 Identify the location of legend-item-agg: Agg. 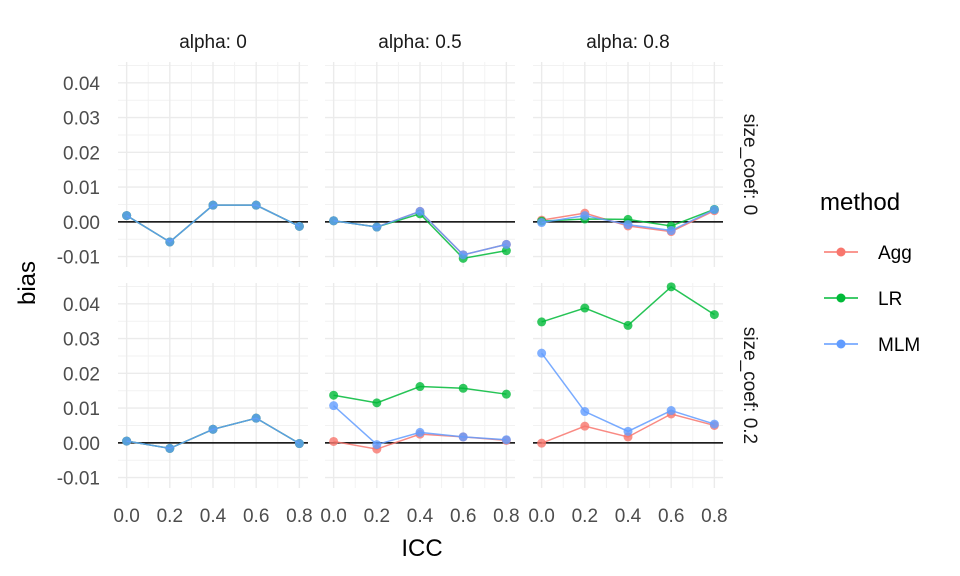
(868, 253).